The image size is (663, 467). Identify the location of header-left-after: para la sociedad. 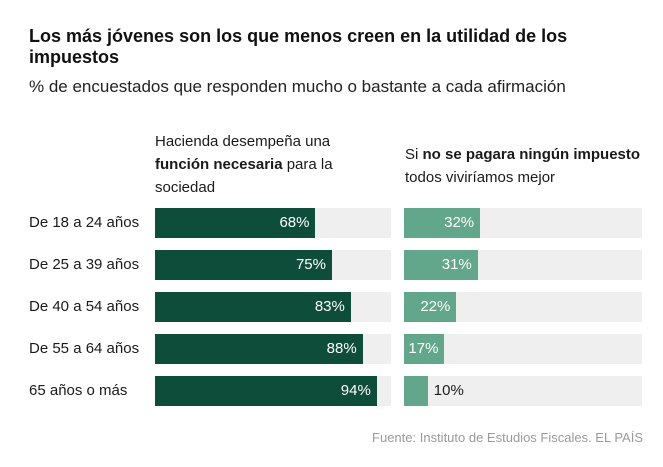
(244, 176).